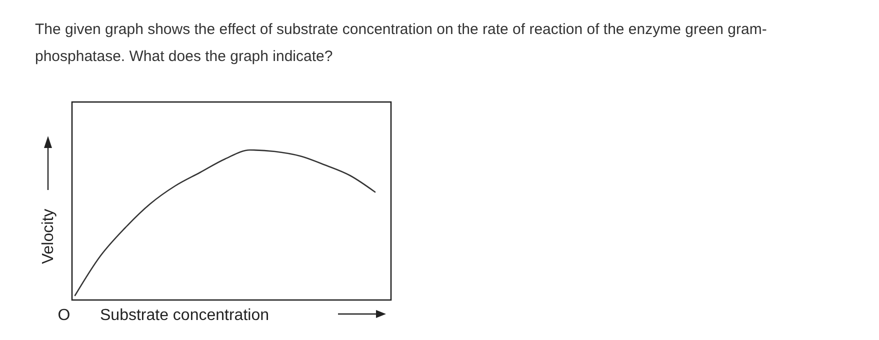  Describe the element at coordinates (64, 315) in the screenshot. I see `text: O` at that location.